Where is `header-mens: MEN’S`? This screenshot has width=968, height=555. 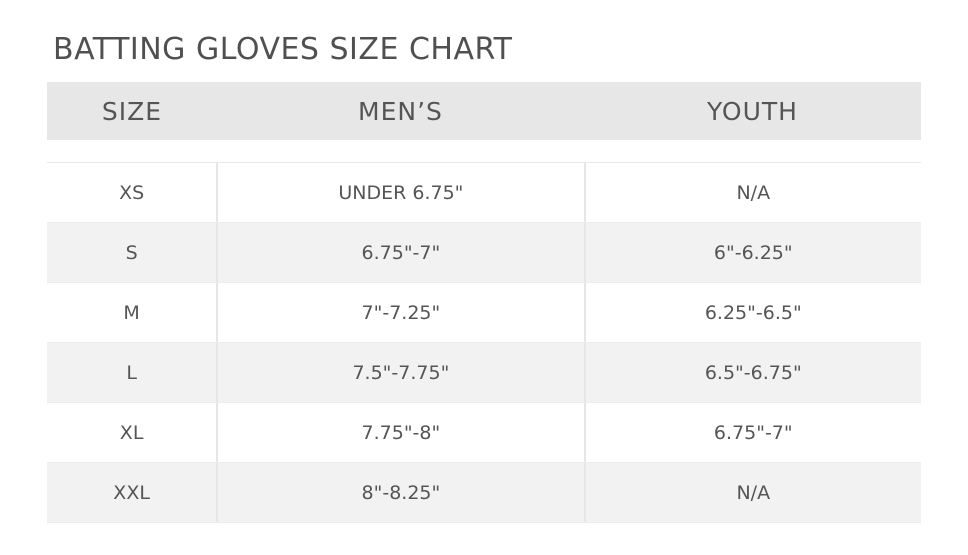 header-mens: MEN’S is located at coordinates (400, 111).